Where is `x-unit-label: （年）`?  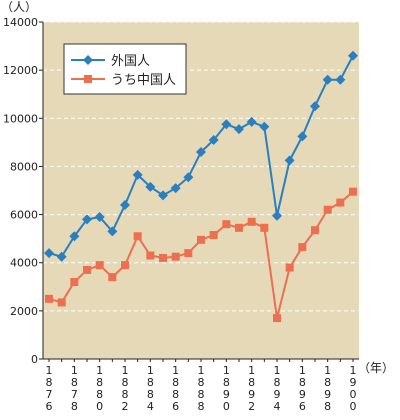
x-unit-label: （年） is located at coordinates (376, 368).